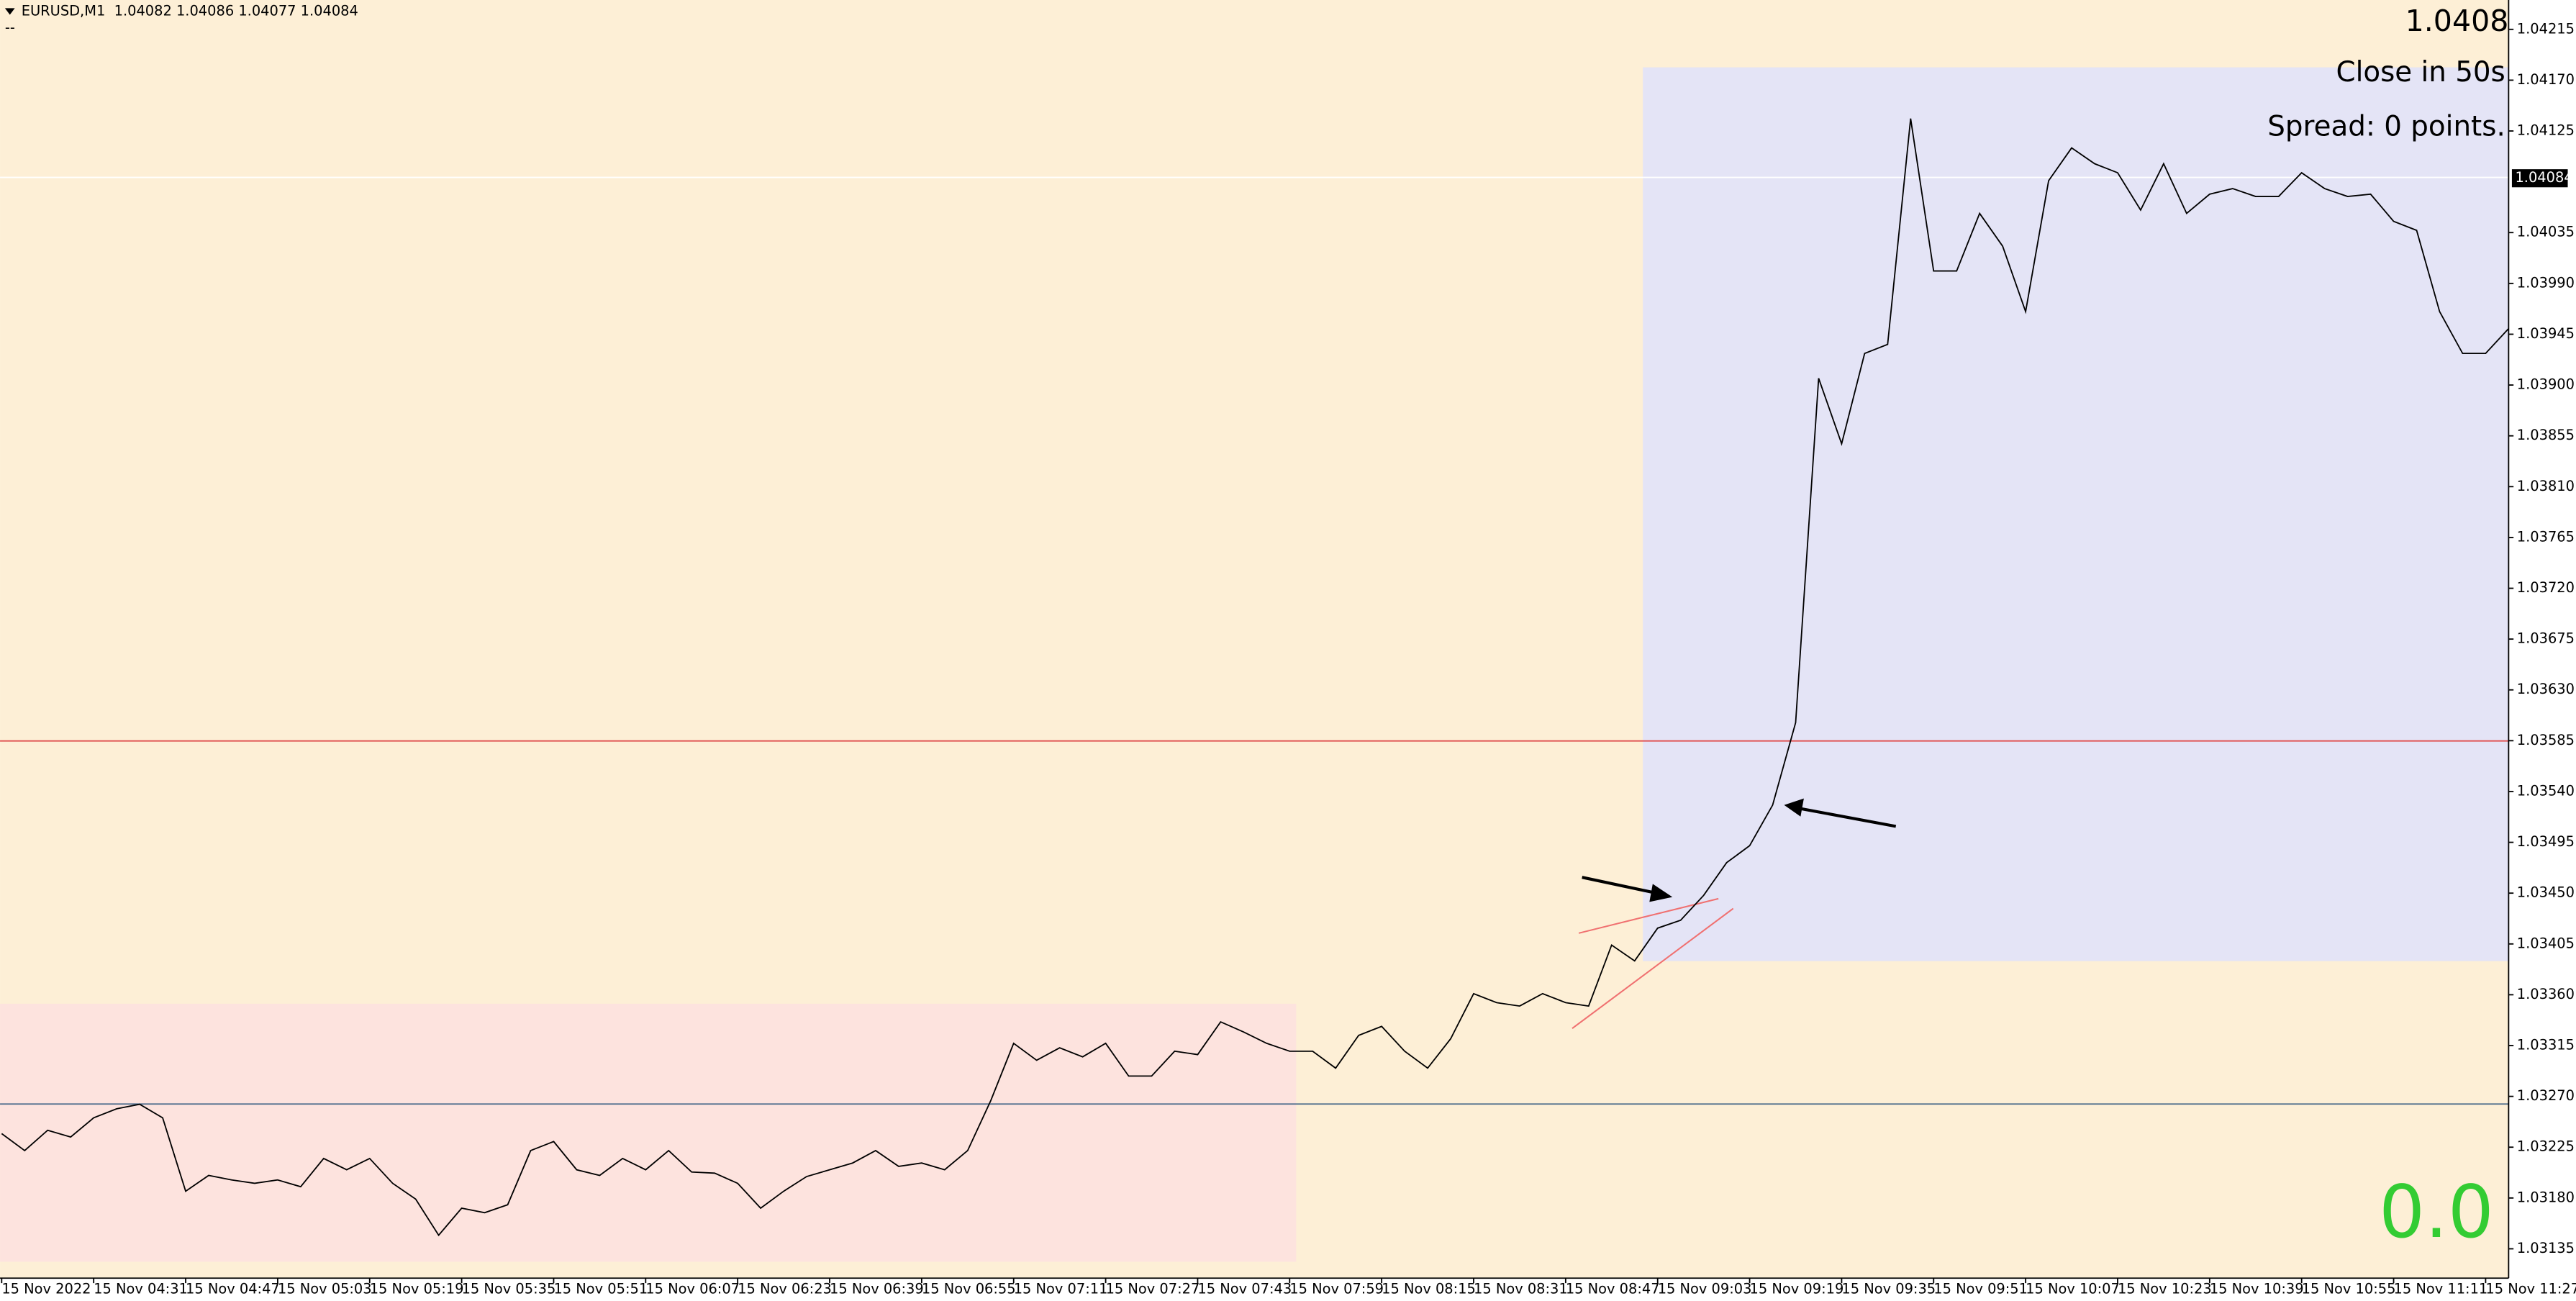  I want to click on timer-info: Close in 50s, so click(2420, 72).